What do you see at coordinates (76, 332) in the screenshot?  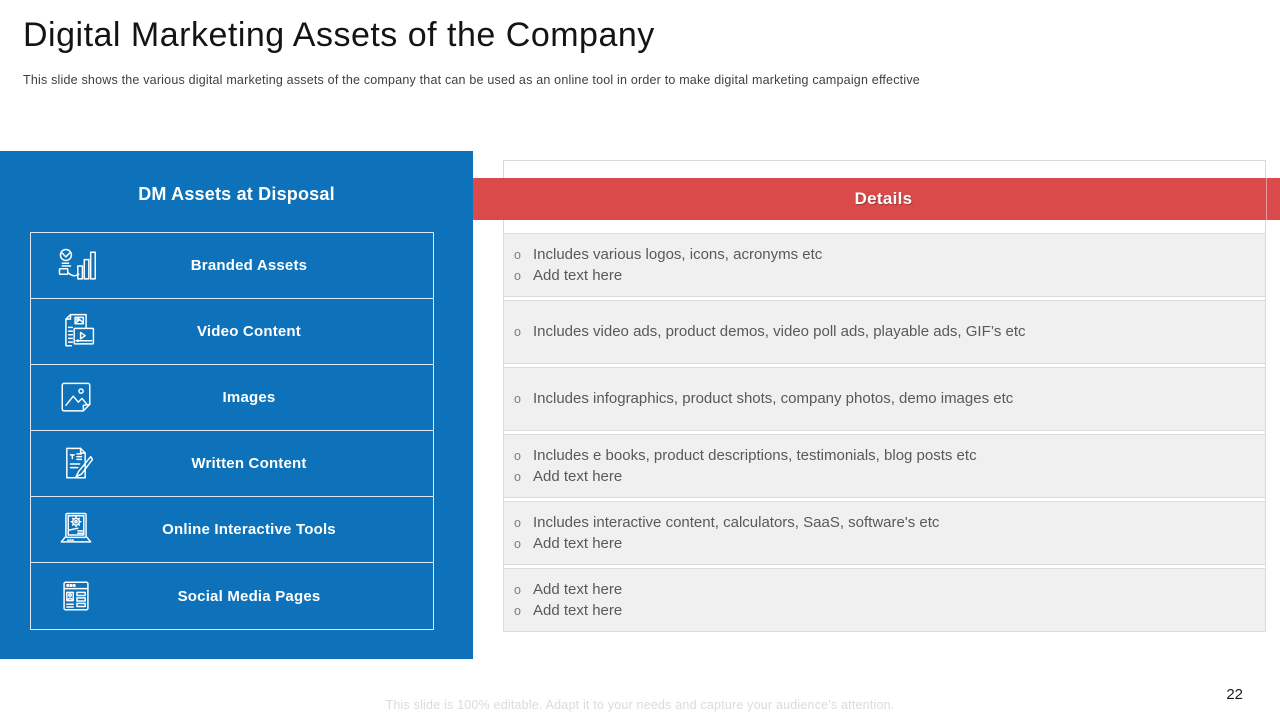 I see `video-content-icon` at bounding box center [76, 332].